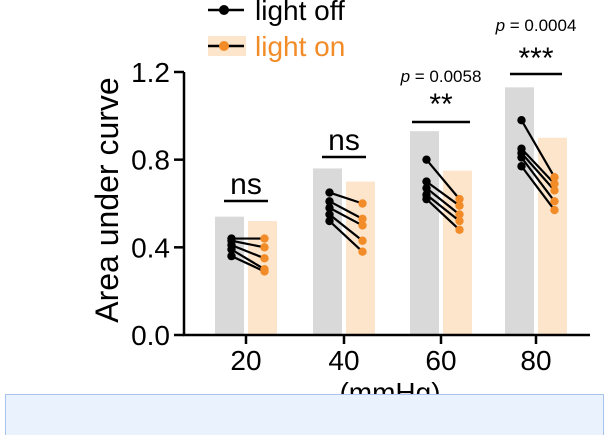 This screenshot has height=435, width=612. Describe the element at coordinates (440, 360) in the screenshot. I see `x-tick-label-60: 60` at that location.